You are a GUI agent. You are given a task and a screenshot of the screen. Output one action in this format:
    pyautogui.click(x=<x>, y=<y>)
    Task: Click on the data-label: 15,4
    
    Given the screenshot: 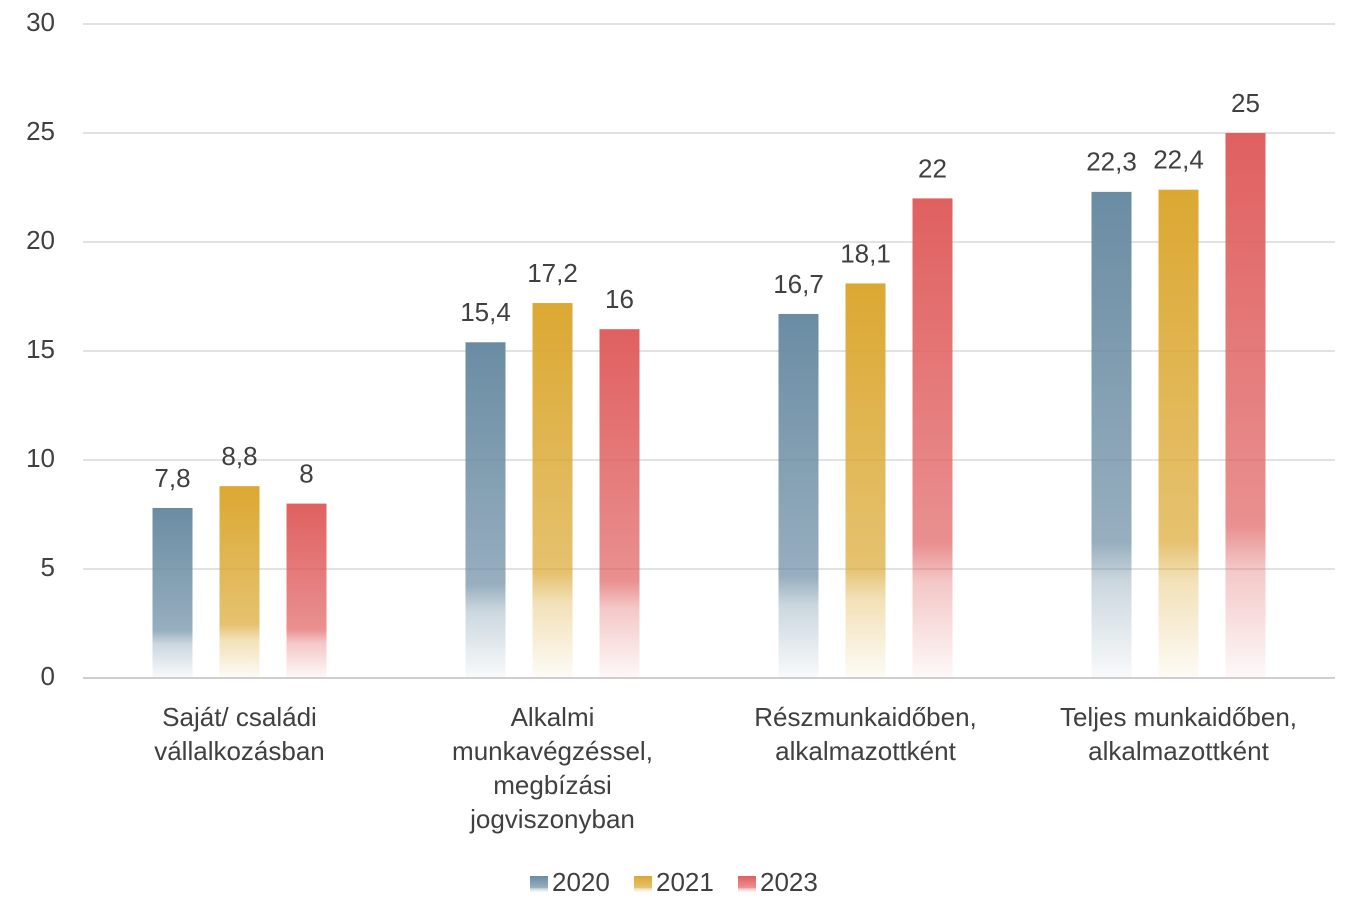 What is the action you would take?
    pyautogui.click(x=485, y=312)
    